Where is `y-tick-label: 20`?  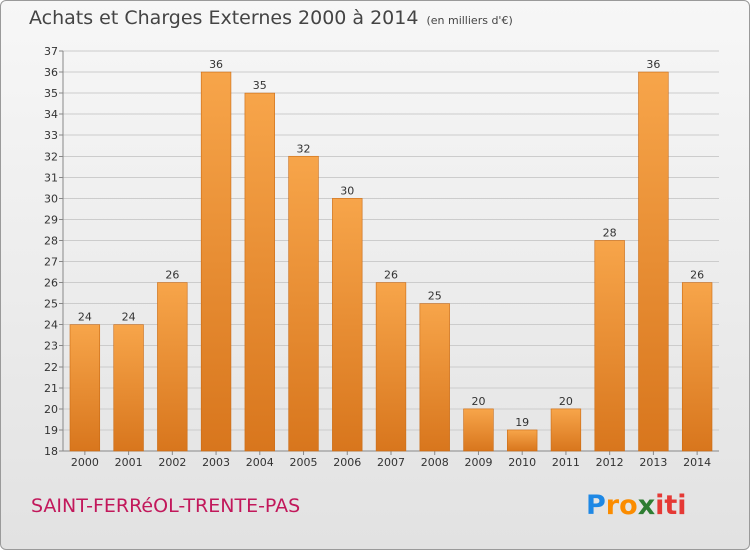 y-tick-label: 20 is located at coordinates (51, 409).